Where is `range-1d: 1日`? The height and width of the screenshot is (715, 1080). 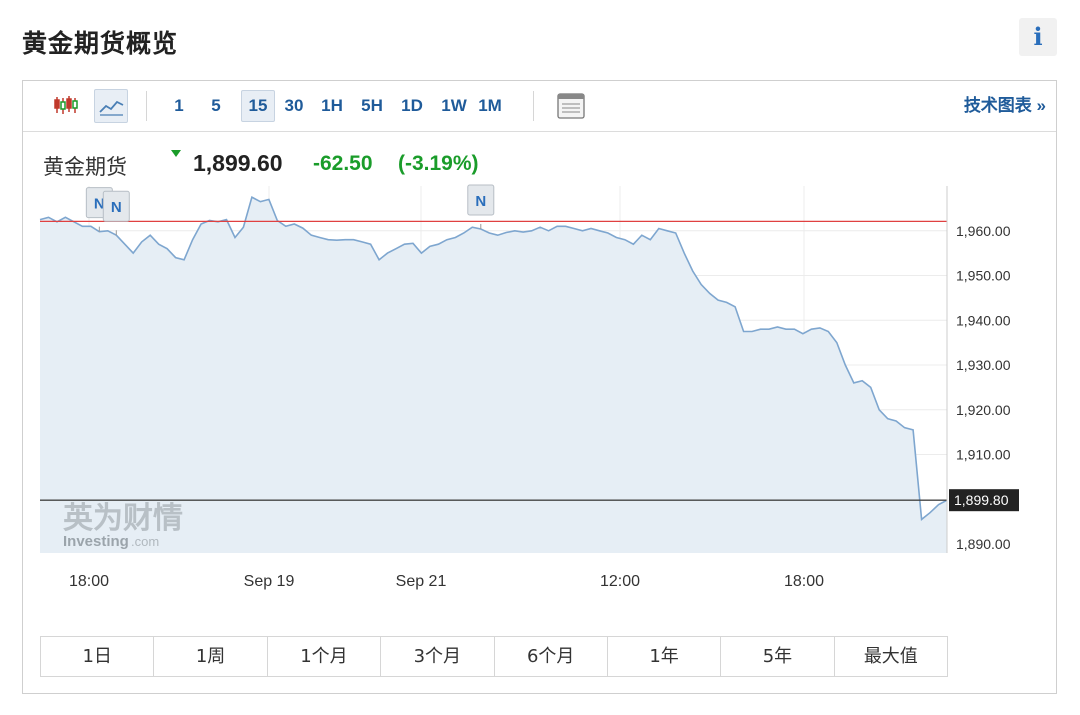 range-1d: 1日 is located at coordinates (98, 656).